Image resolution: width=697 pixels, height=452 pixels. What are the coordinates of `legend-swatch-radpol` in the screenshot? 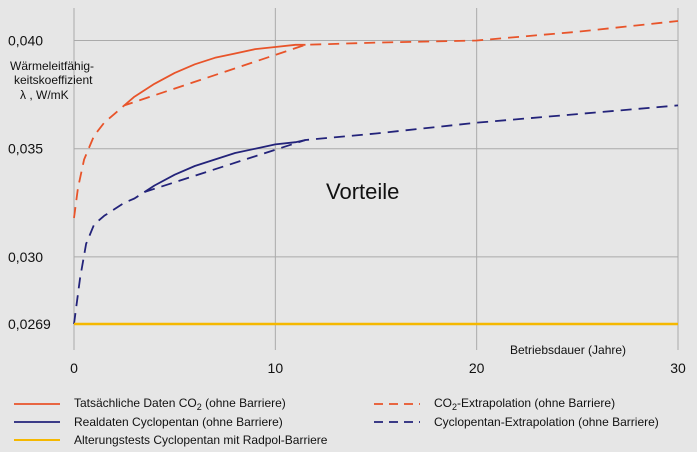 It's located at (37, 440).